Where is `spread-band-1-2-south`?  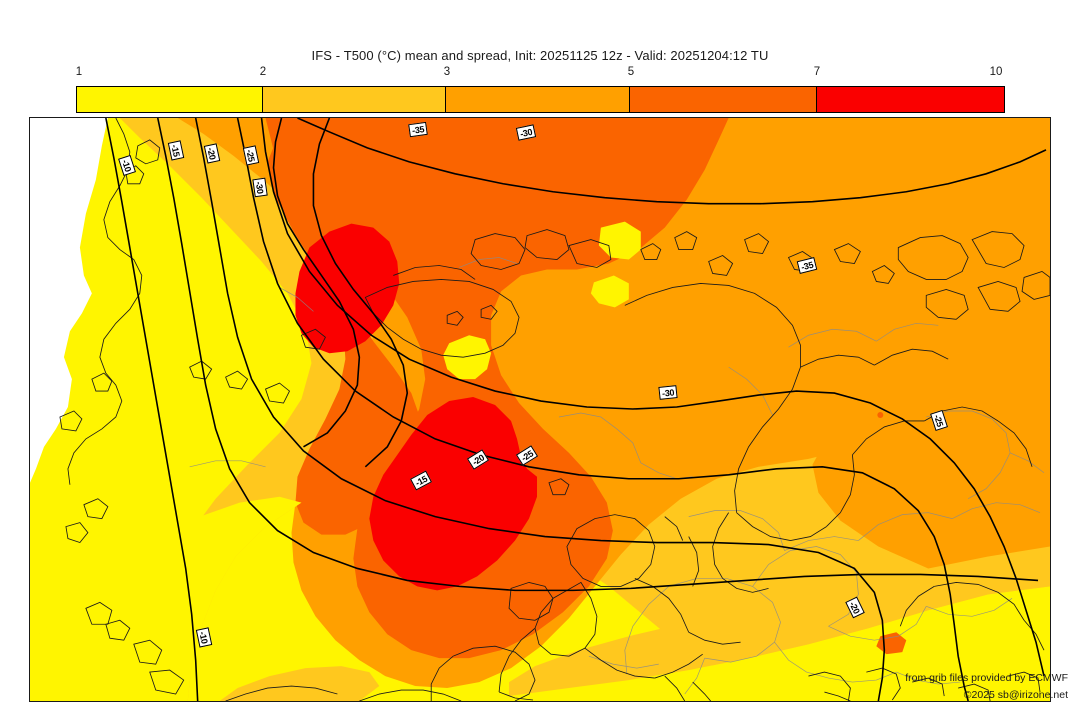
spread-band-1-2-south is located at coordinates (754, 643).